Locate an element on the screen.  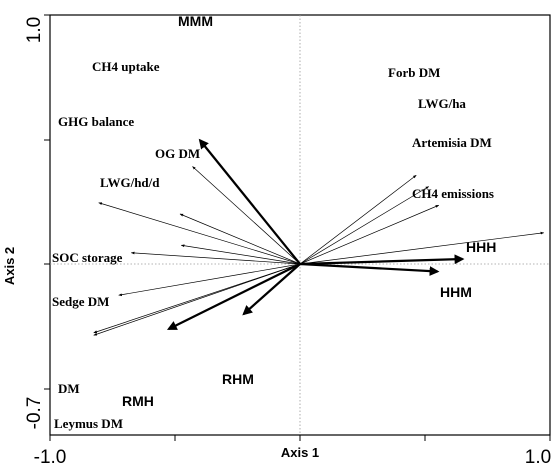
label-ch4-uptake: CH4 uptake is located at coordinates (126, 66).